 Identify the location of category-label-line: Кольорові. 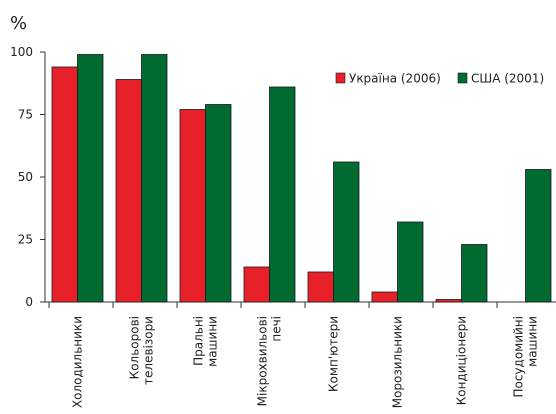
(135, 347).